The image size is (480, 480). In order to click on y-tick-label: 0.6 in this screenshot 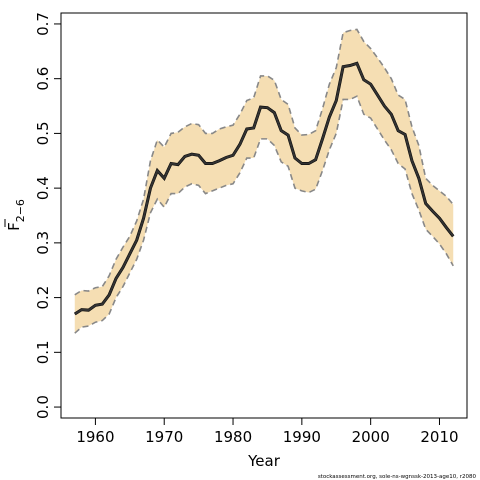, I will do `click(43, 79)`.